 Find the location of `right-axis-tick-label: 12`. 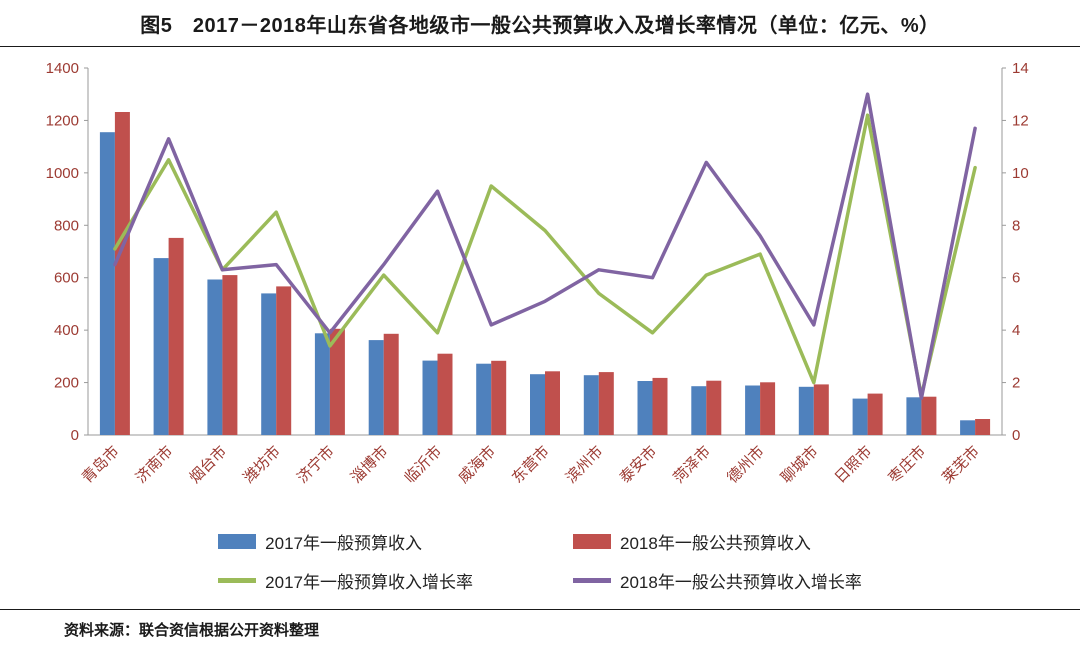

right-axis-tick-label: 12 is located at coordinates (1020, 120).